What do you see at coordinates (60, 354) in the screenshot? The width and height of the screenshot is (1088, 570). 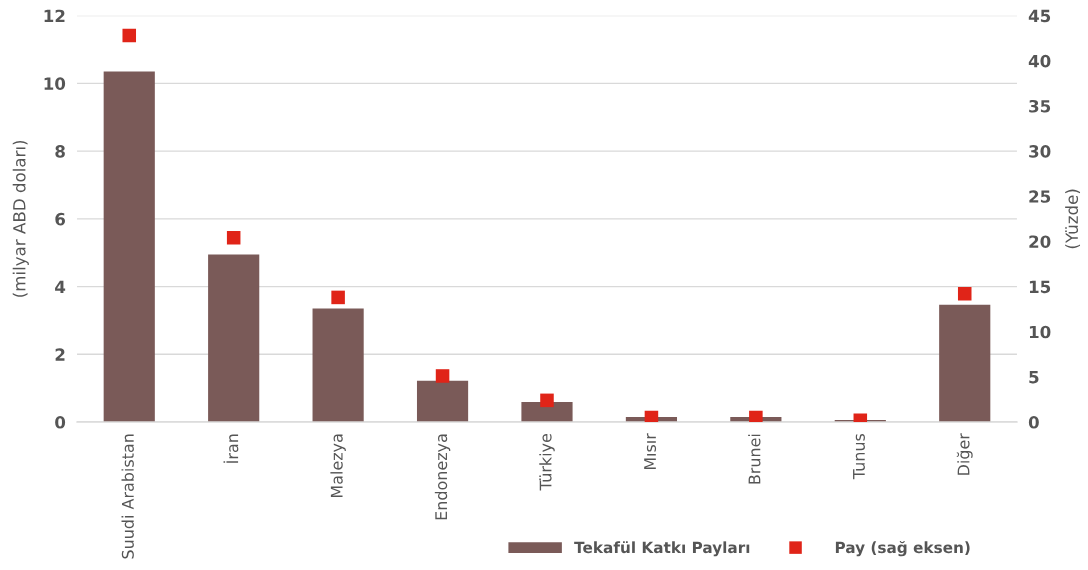 I see `y-tick-label: 2` at bounding box center [60, 354].